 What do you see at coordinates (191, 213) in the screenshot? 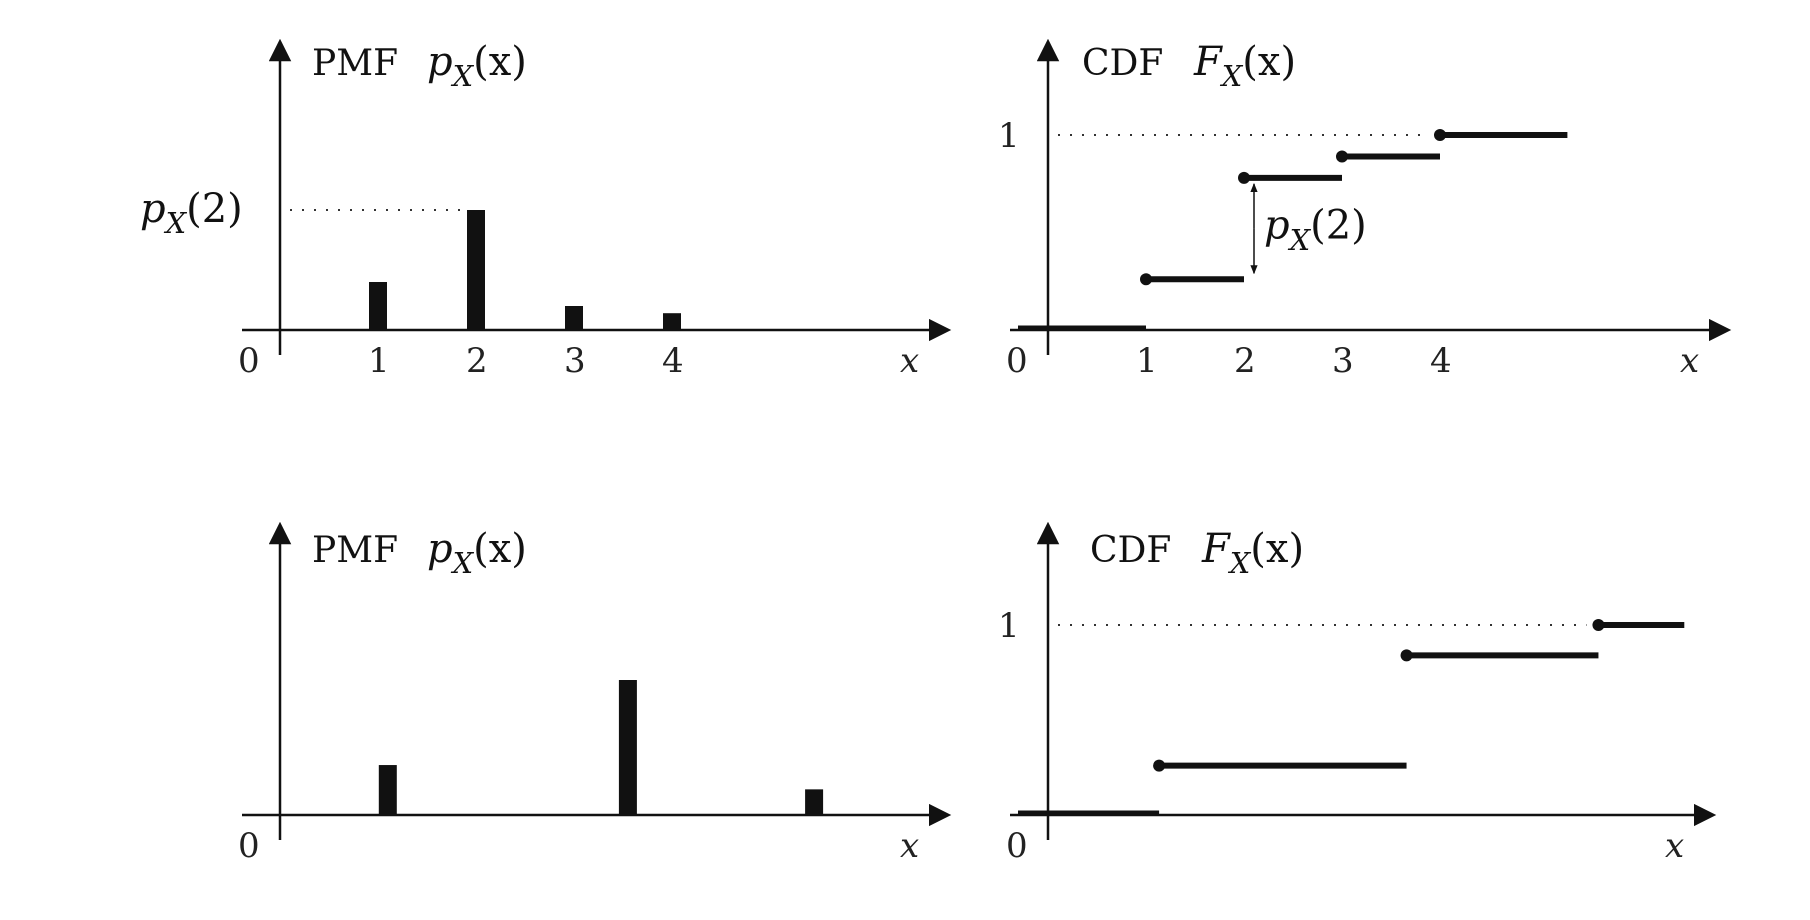
I see `y-reference-label: pX(2)` at bounding box center [191, 213].